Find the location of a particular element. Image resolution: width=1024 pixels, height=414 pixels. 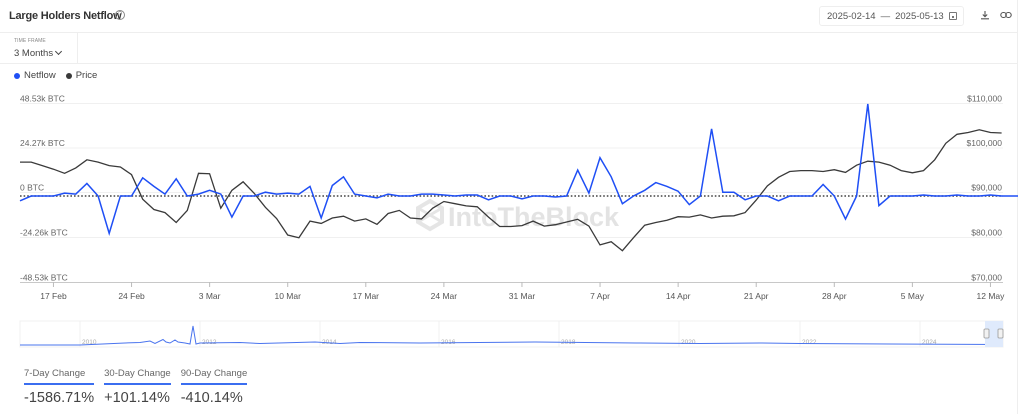

date-end: 2025-05-13 is located at coordinates (919, 16).